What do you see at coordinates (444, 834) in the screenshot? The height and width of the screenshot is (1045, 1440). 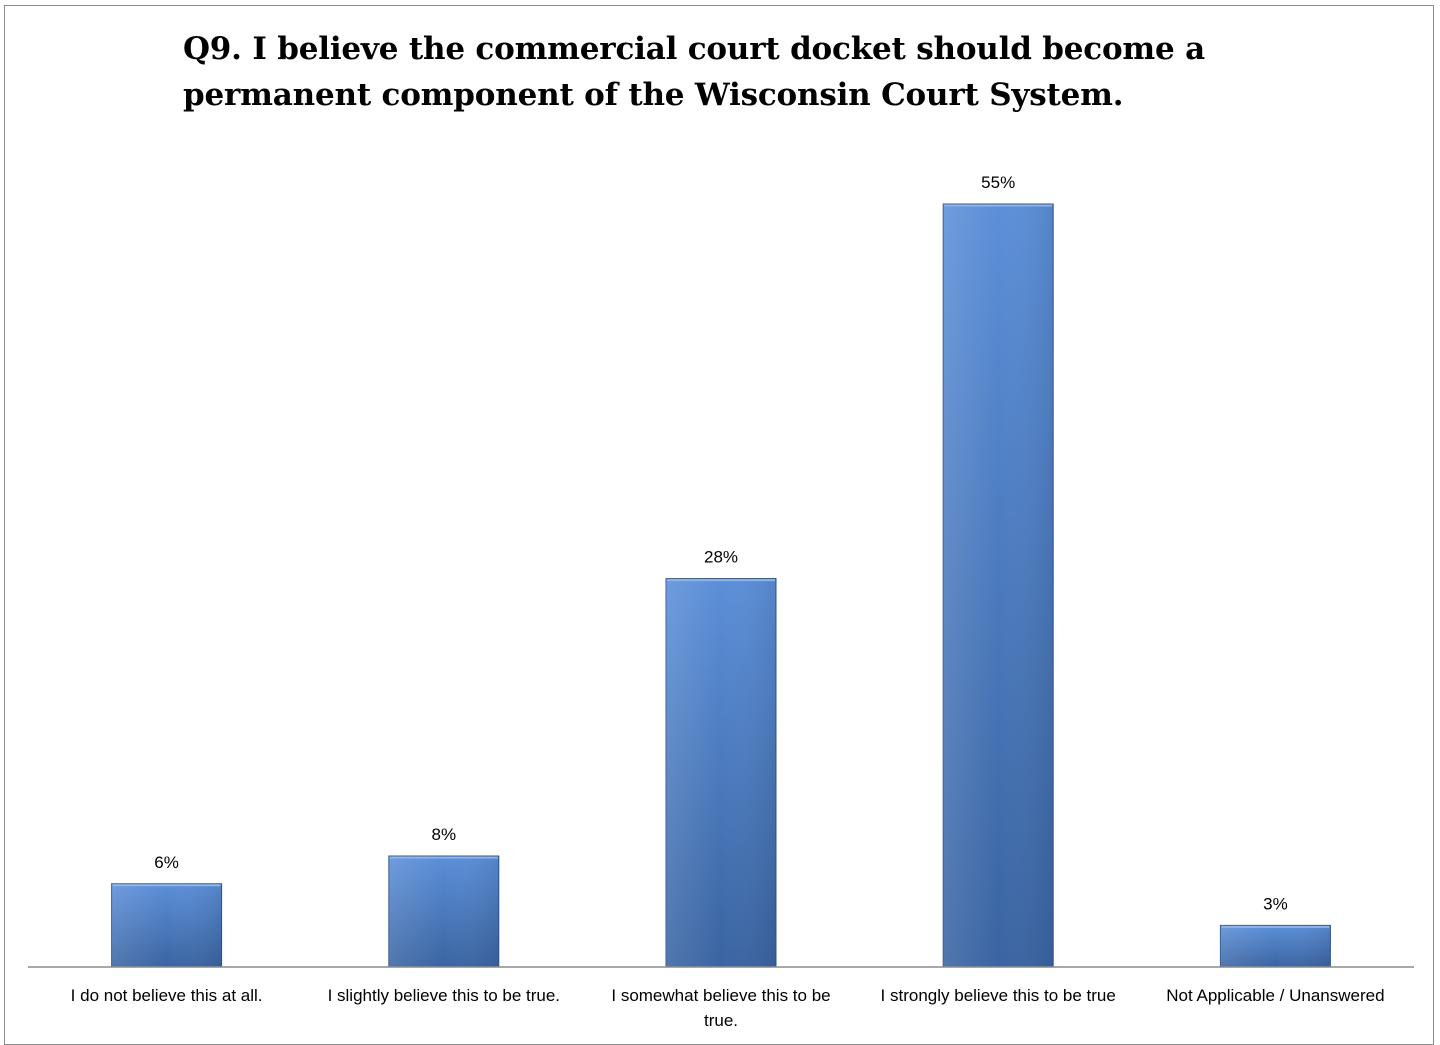 I see `data-label: 8%` at bounding box center [444, 834].